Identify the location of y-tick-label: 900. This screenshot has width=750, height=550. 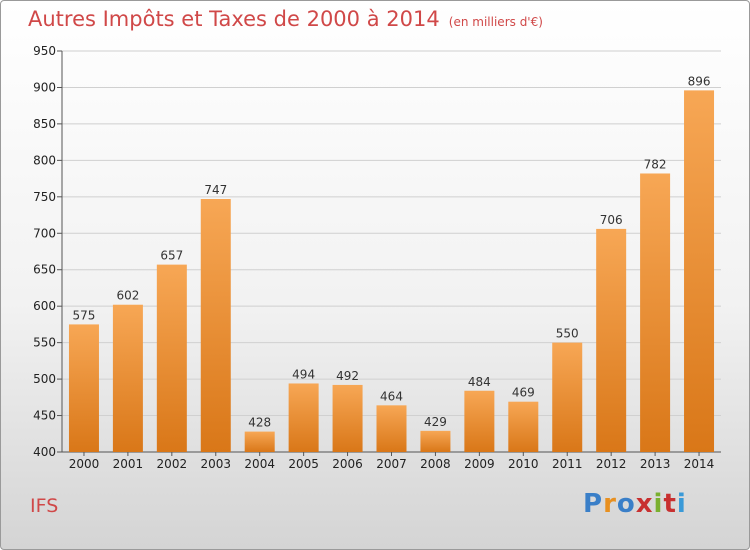
(44, 87).